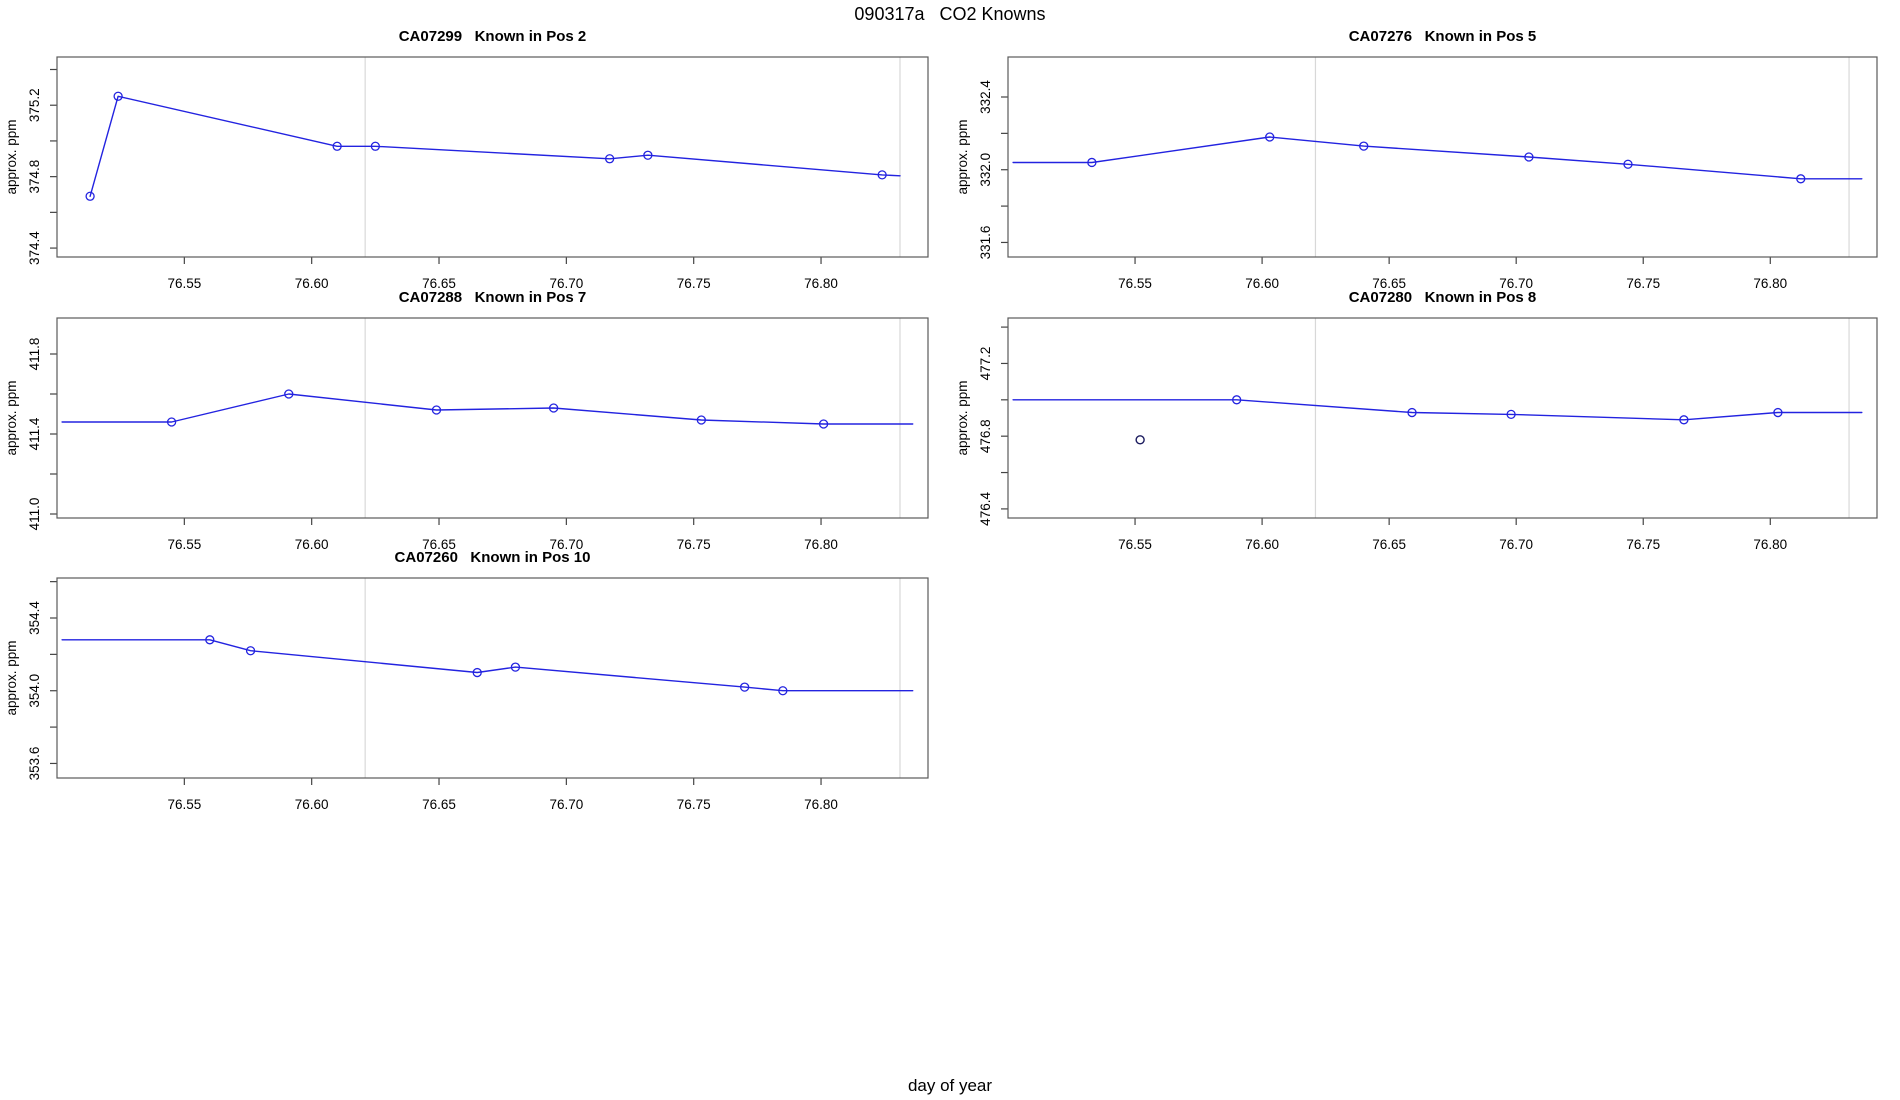  Describe the element at coordinates (34, 691) in the screenshot. I see `y-tick-label: 354.0` at that location.